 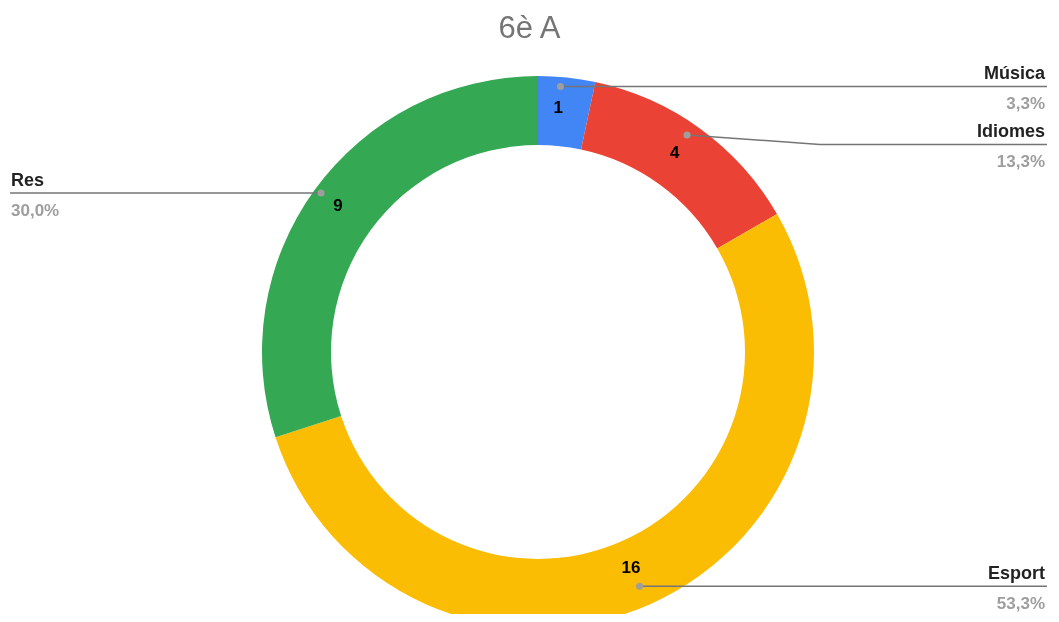 What do you see at coordinates (529, 28) in the screenshot?
I see `chart-title: 6è A` at bounding box center [529, 28].